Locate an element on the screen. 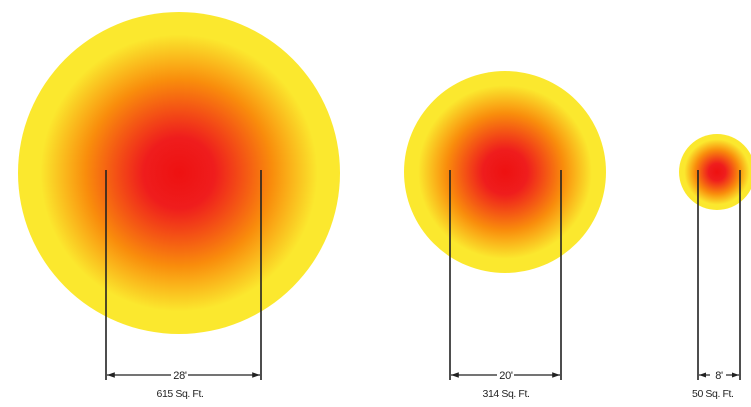  diameter-label-small: 8' is located at coordinates (719, 376).